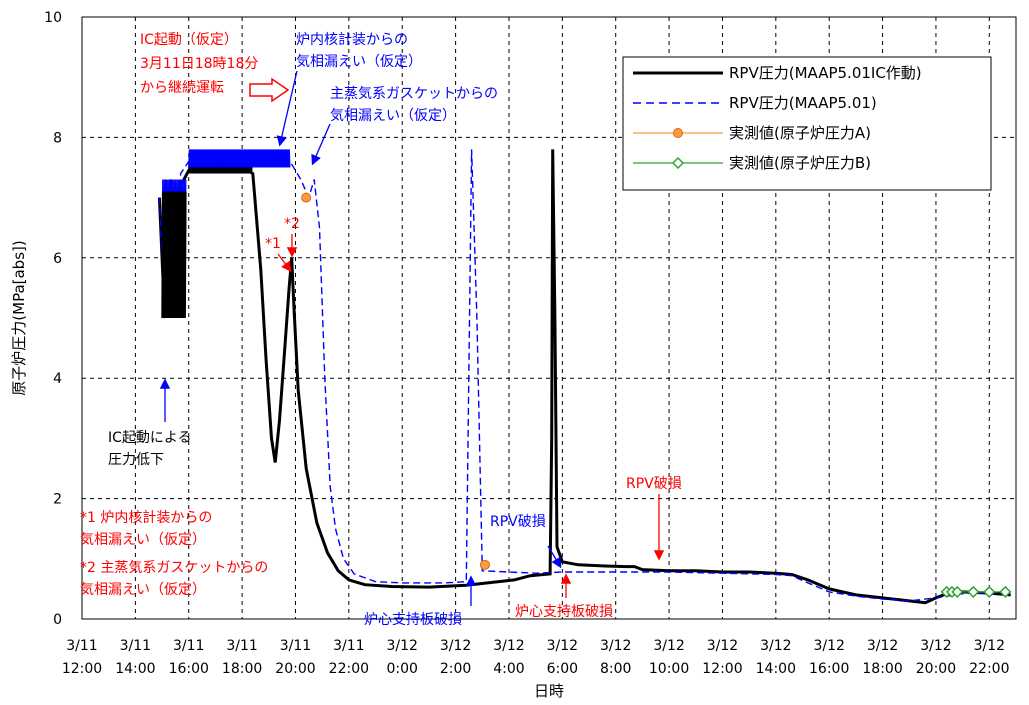  I want to click on y-axis-ticks: 0 2 4 6 8 10, so click(53, 319).